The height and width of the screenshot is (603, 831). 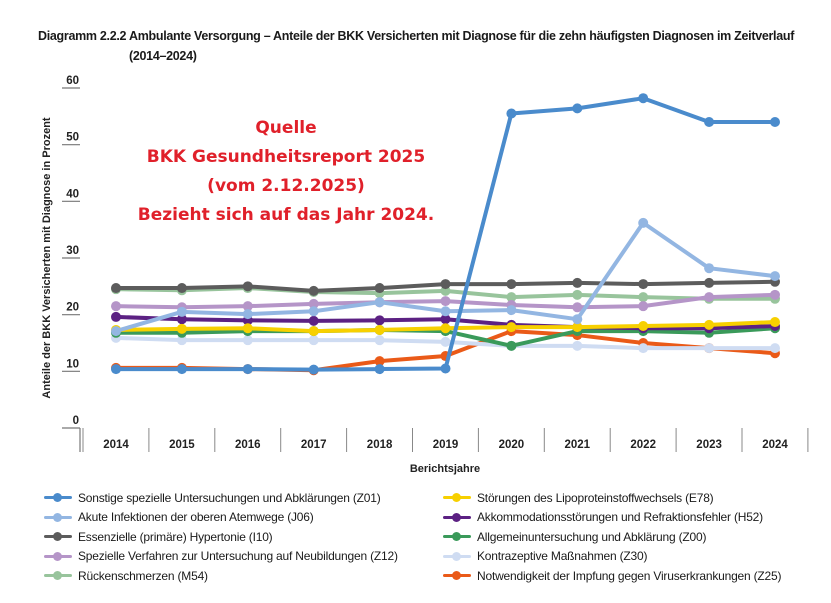 What do you see at coordinates (775, 445) in the screenshot?
I see `x-tick-label: 2024` at bounding box center [775, 445].